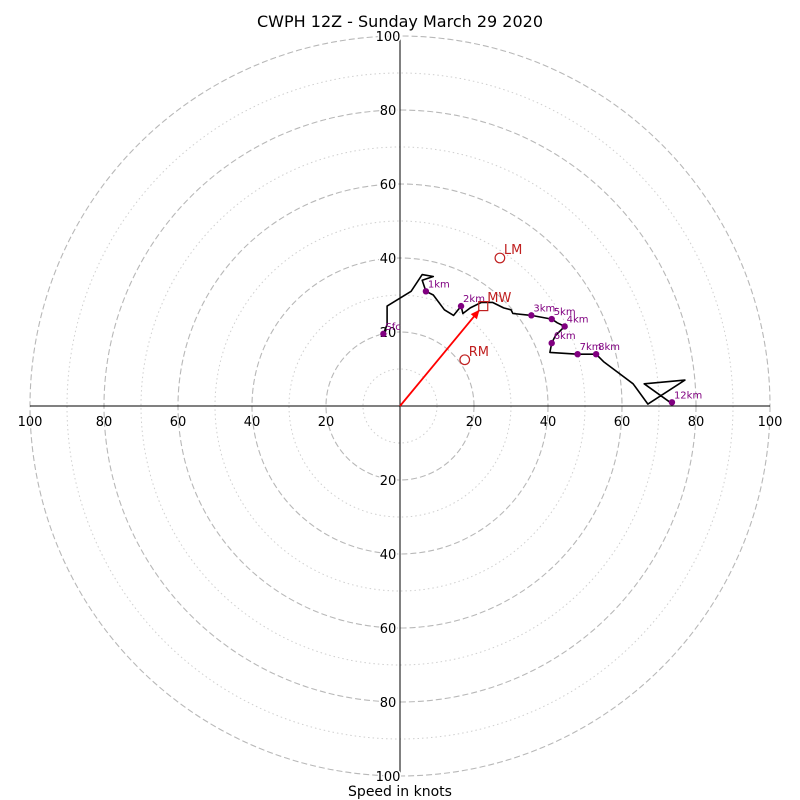 This screenshot has width=800, height=800. I want to click on height-marker-label: Sfc, so click(392, 327).